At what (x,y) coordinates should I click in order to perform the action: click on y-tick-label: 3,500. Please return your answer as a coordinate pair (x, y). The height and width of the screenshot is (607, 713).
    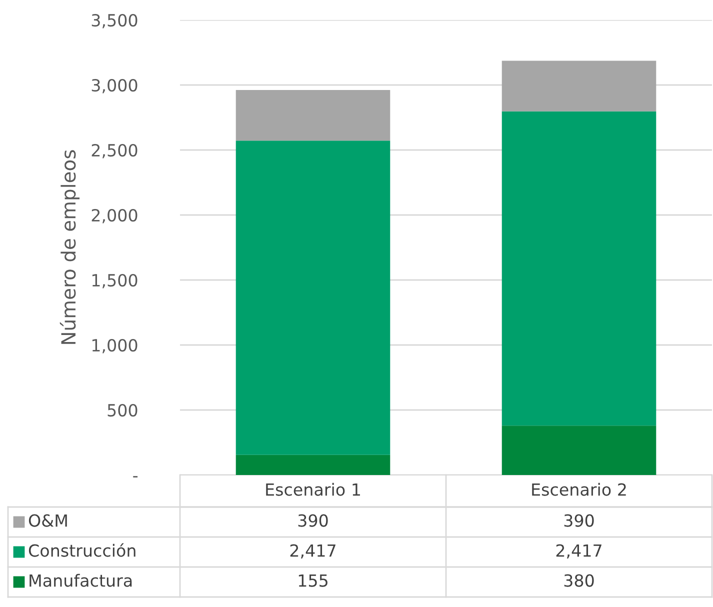
    Looking at the image, I should click on (115, 21).